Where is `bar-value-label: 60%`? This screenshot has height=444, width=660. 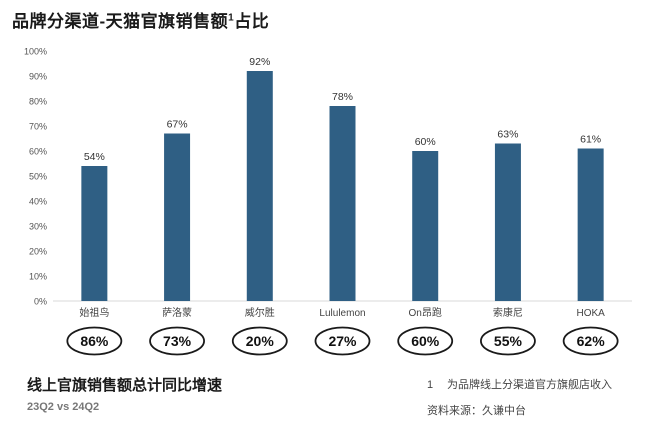 bar-value-label: 60% is located at coordinates (425, 142).